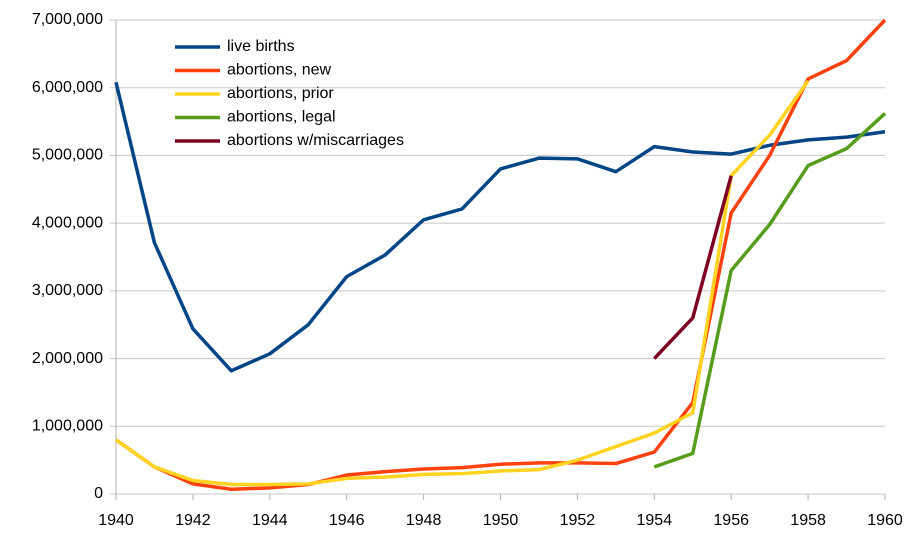  What do you see at coordinates (67, 358) in the screenshot?
I see `y-tick-label: 2,000,000` at bounding box center [67, 358].